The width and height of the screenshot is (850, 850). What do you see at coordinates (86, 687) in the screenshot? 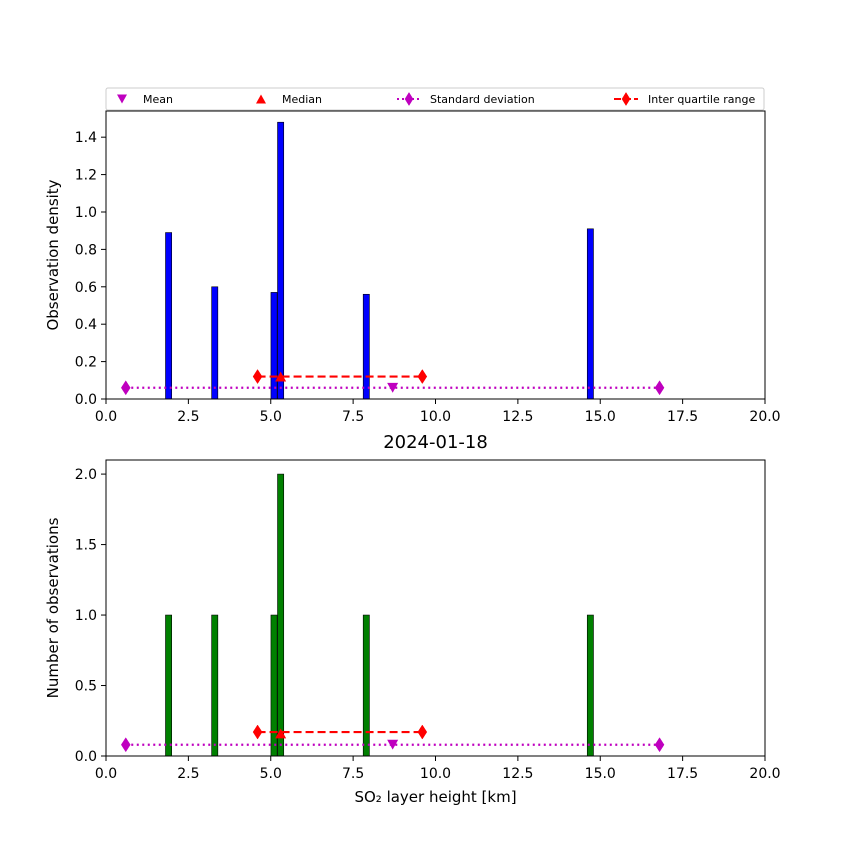
I see `y-tick-label: 0.5` at bounding box center [86, 687].